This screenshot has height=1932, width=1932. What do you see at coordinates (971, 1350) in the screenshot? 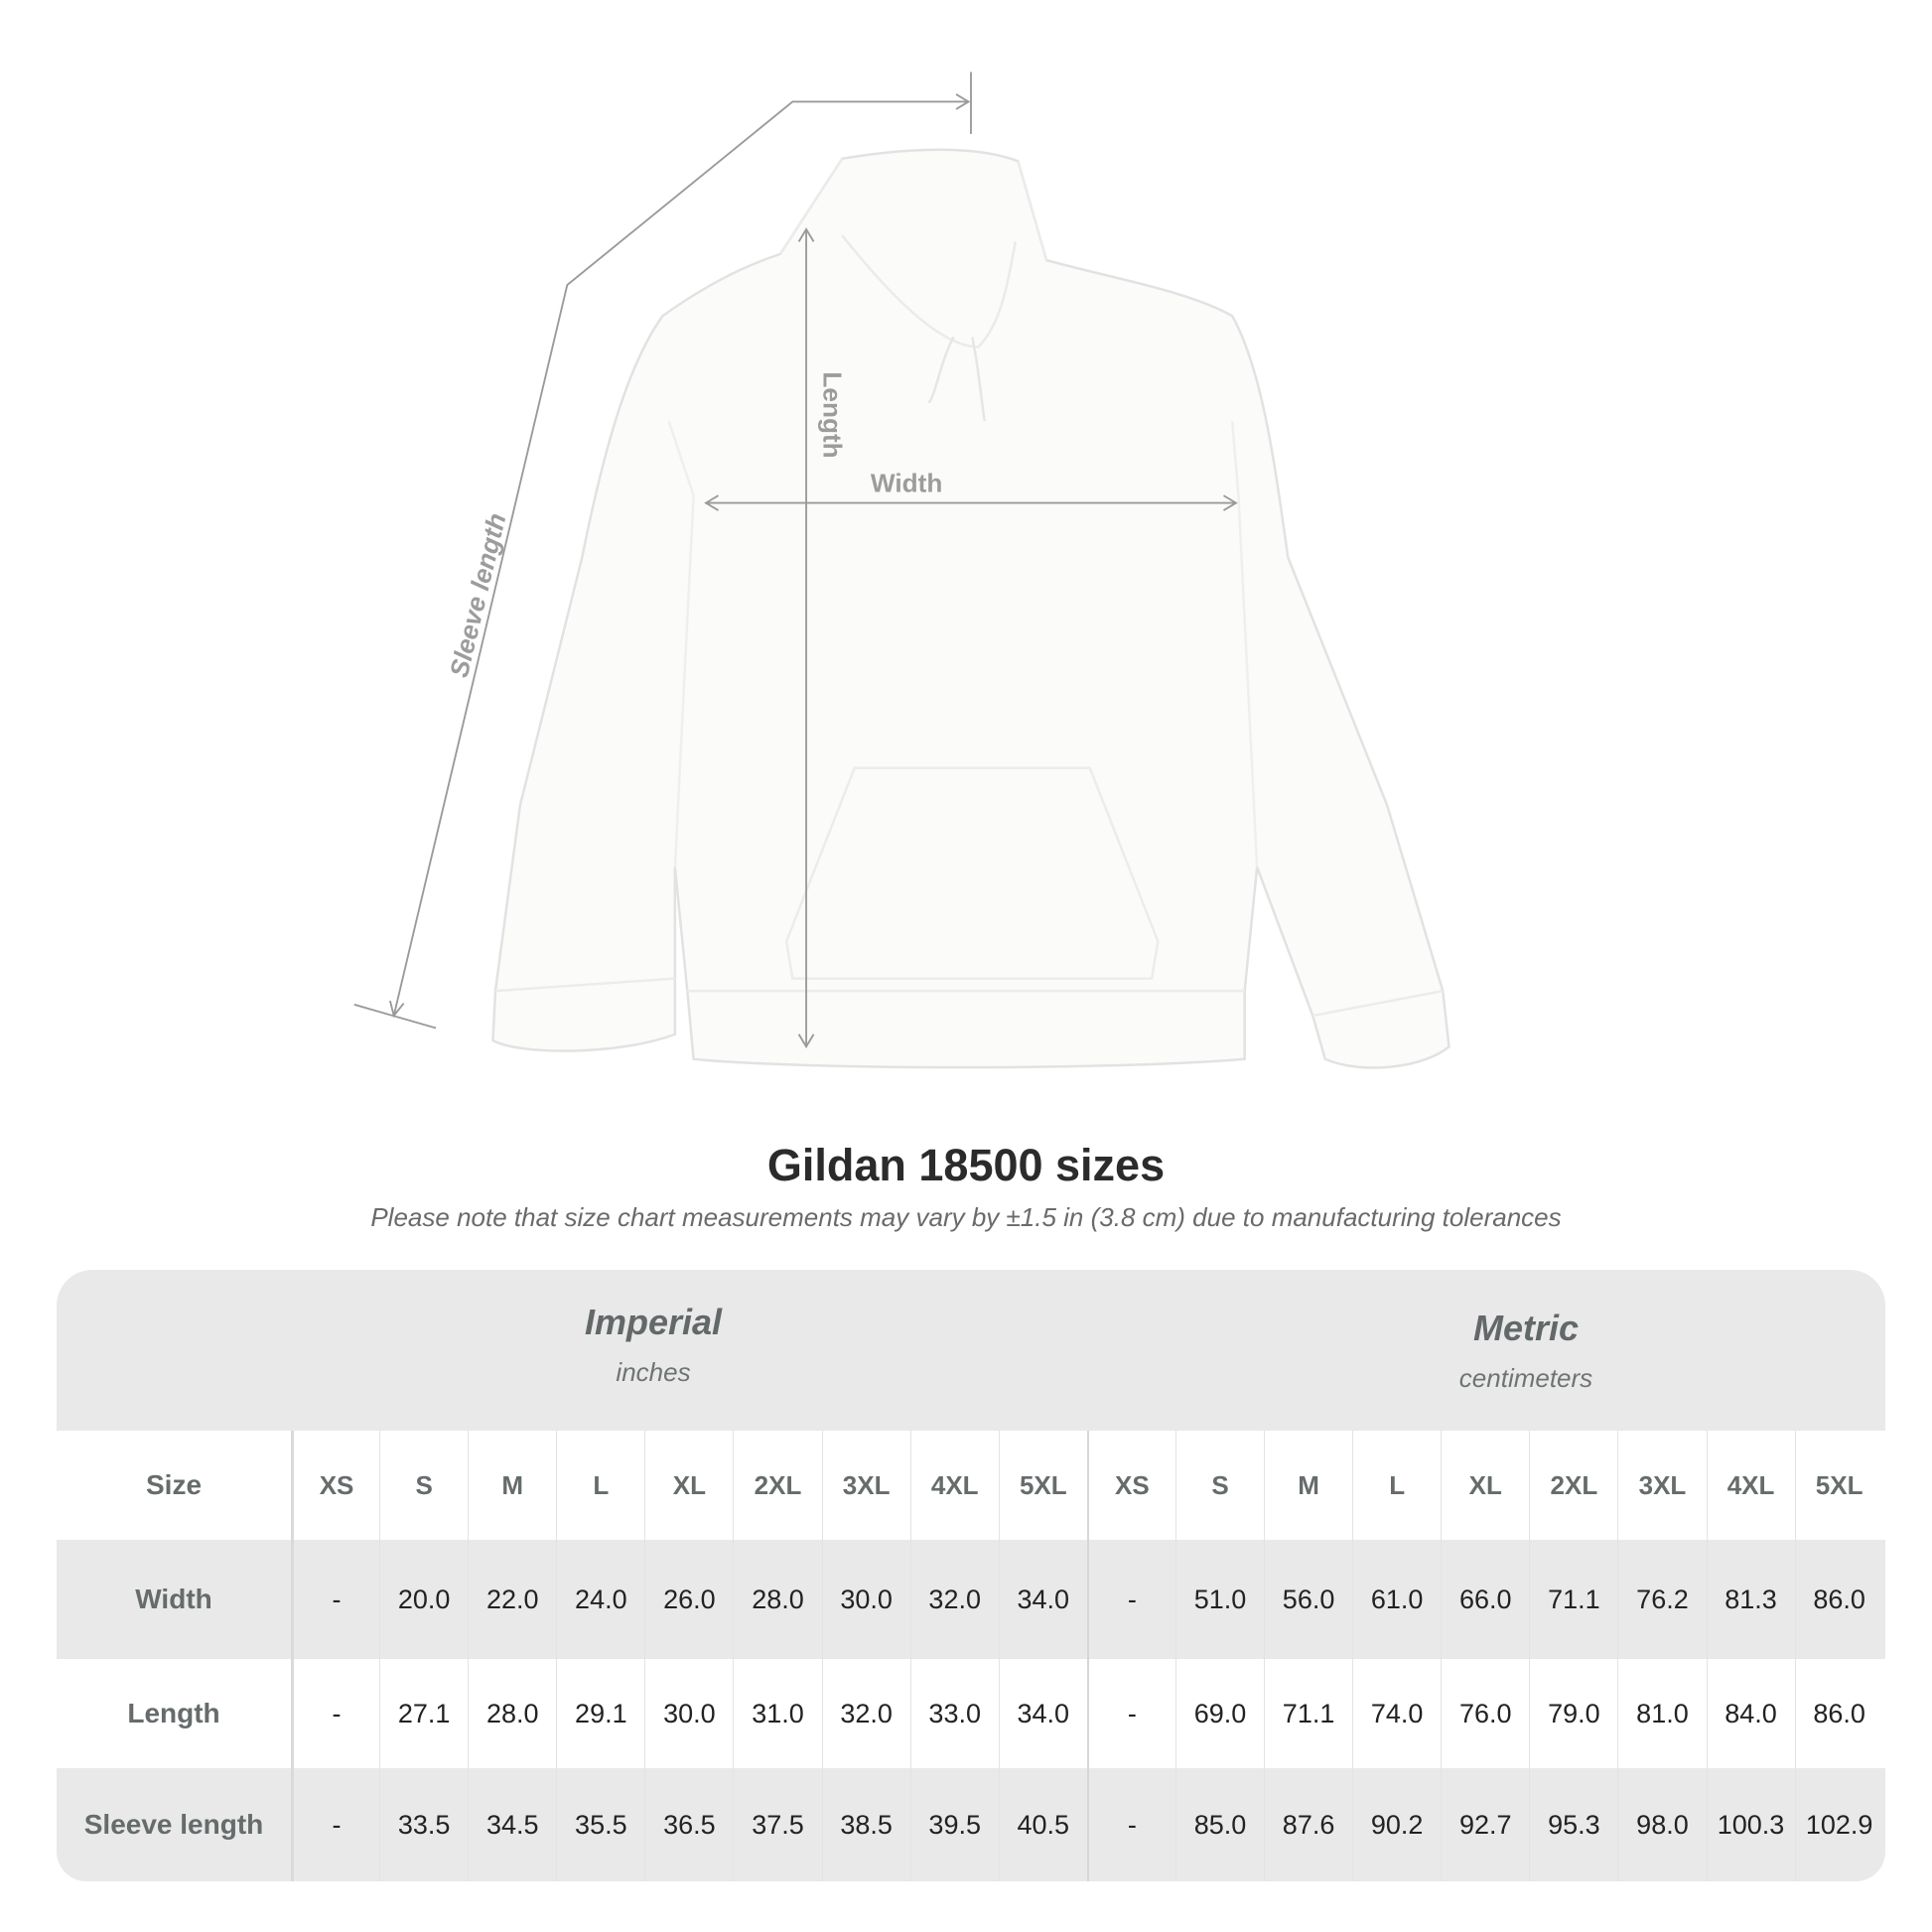
I see `header-band` at bounding box center [971, 1350].